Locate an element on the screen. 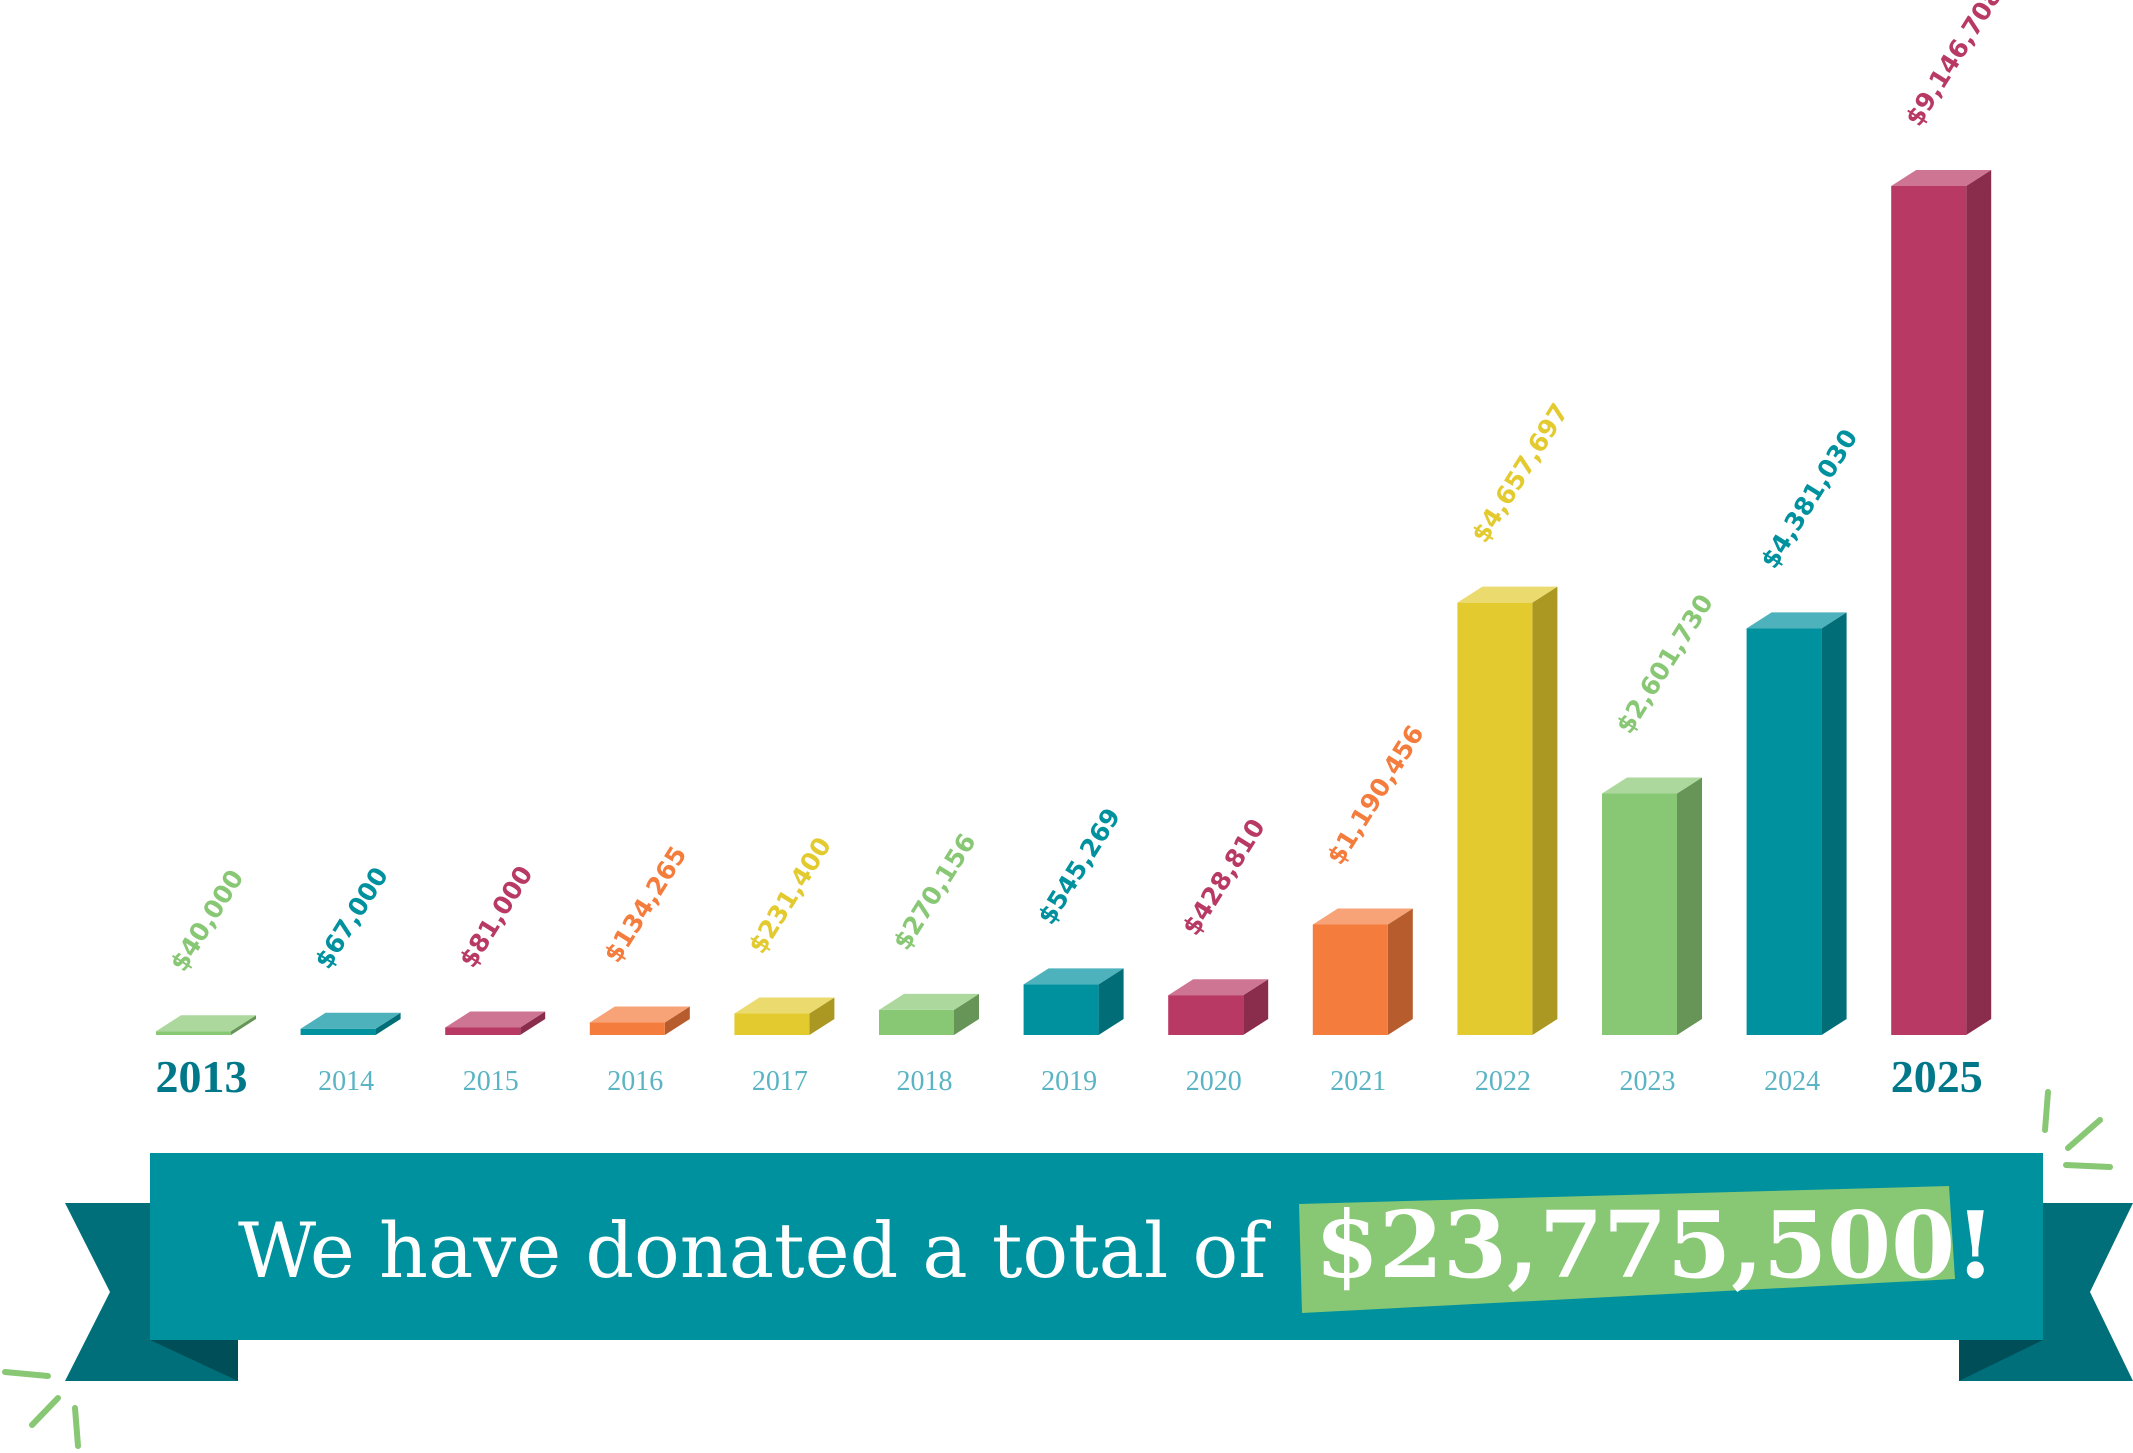 Image resolution: width=2133 pixels, height=1453 pixels. x-tick-label: 2017 is located at coordinates (780, 1081).